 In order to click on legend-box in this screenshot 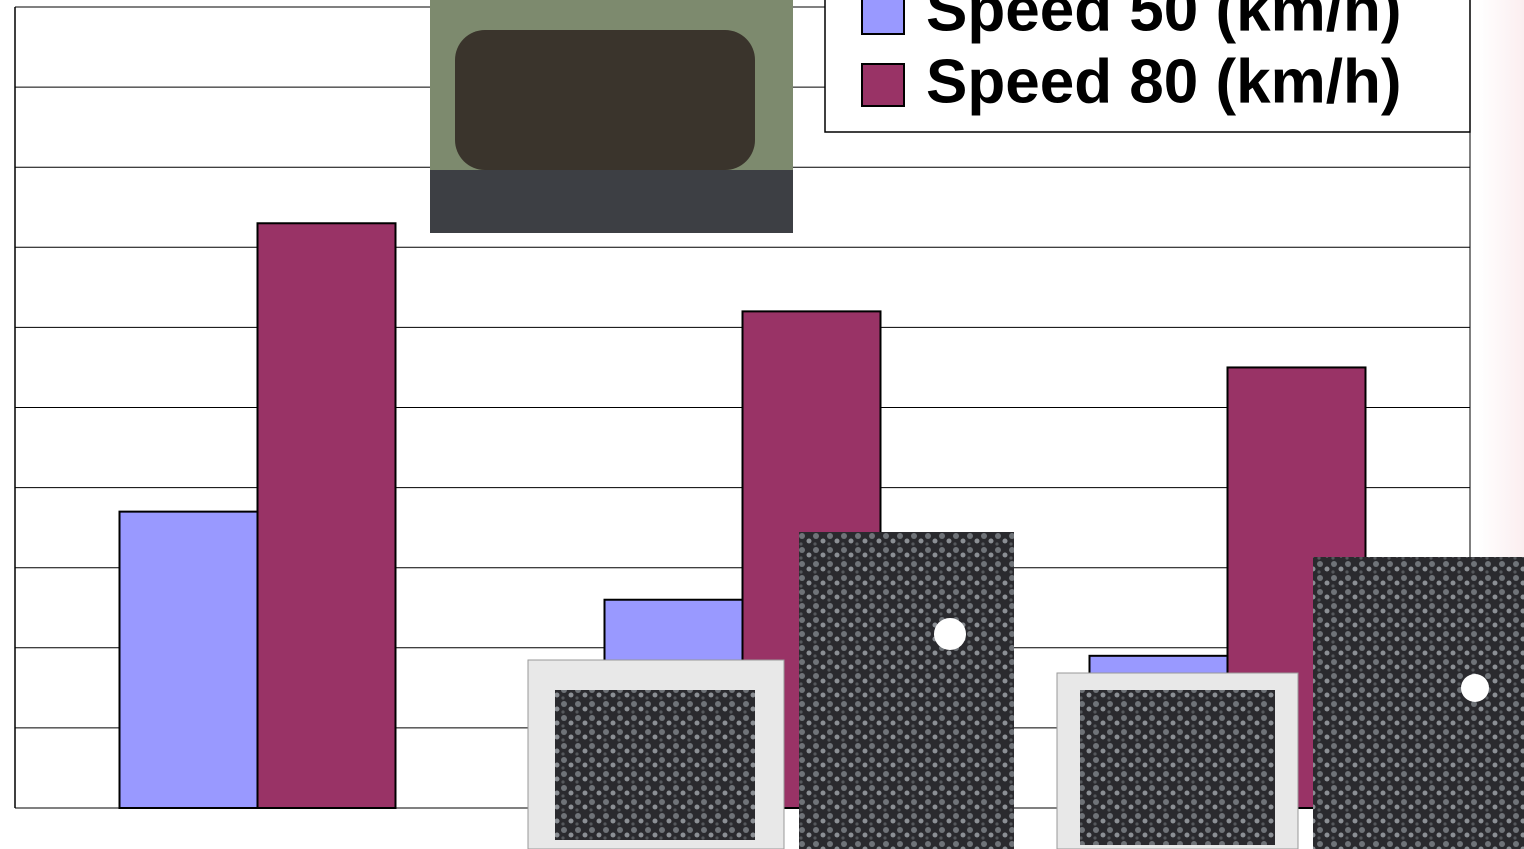, I will do `click(1147, 66)`.